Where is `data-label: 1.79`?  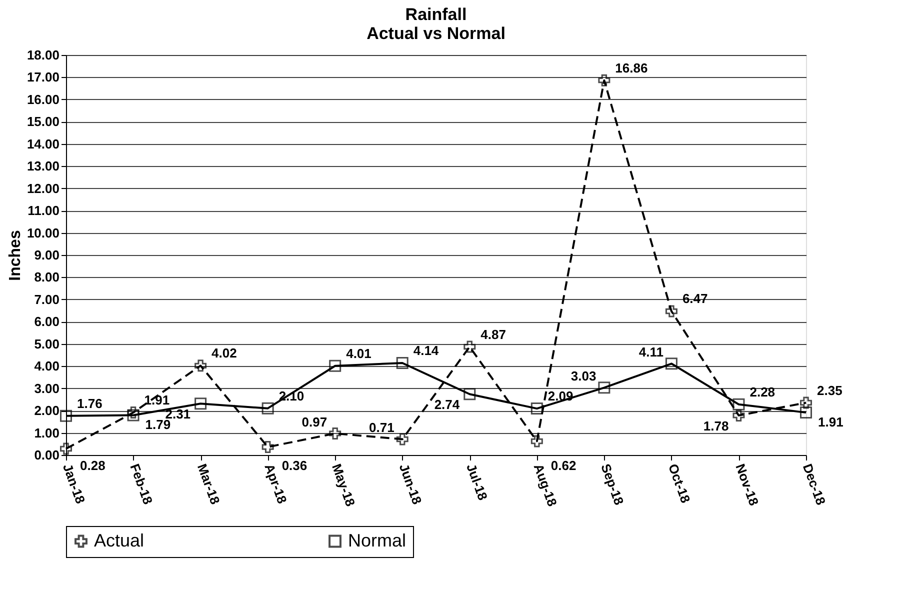
data-label: 1.79 is located at coordinates (158, 424).